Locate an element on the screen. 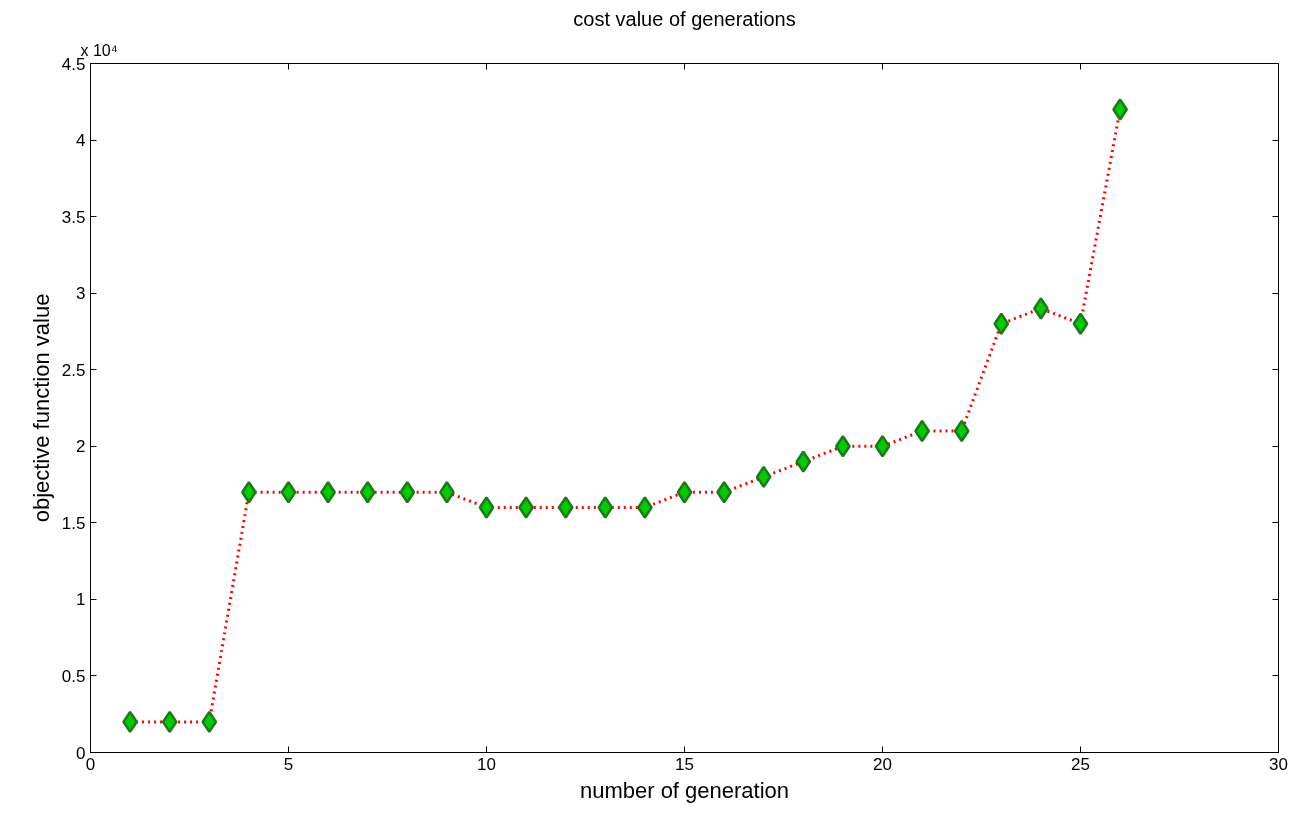 Image resolution: width=1305 pixels, height=828 pixels. x-tick-label: 5 is located at coordinates (288, 764).